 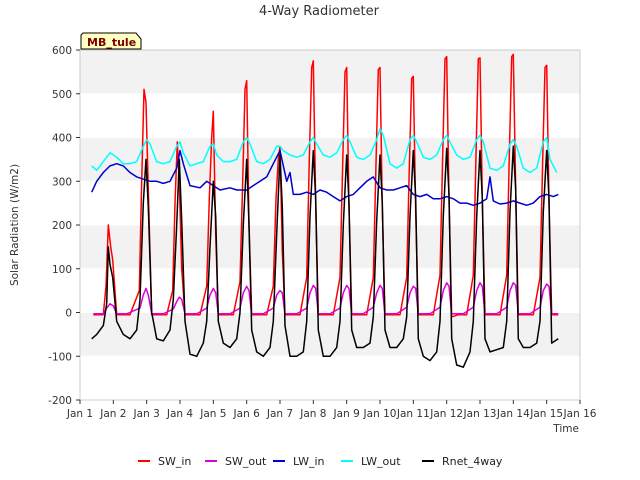 I want to click on y-axis-label: Solar Radiation (W/m2), so click(x=15, y=225).